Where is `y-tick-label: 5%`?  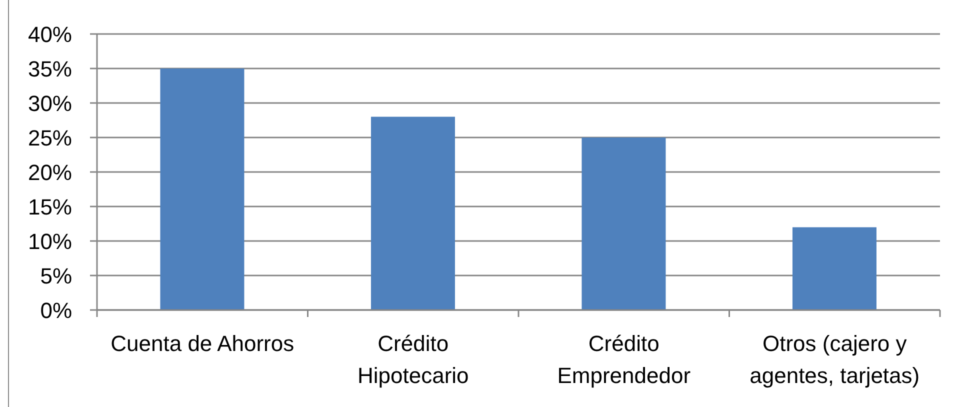 y-tick-label: 5% is located at coordinates (56, 275).